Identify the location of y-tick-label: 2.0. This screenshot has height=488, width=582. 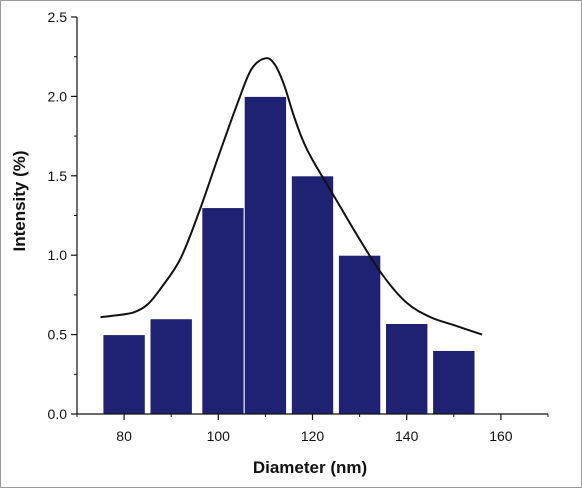
(58, 96).